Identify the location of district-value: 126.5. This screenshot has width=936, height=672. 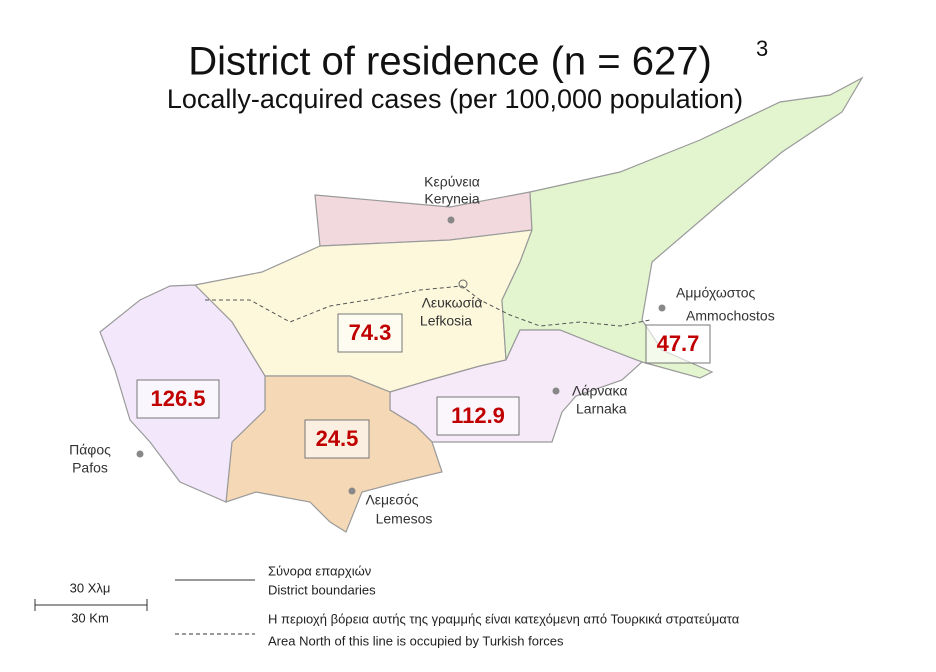
(177, 398).